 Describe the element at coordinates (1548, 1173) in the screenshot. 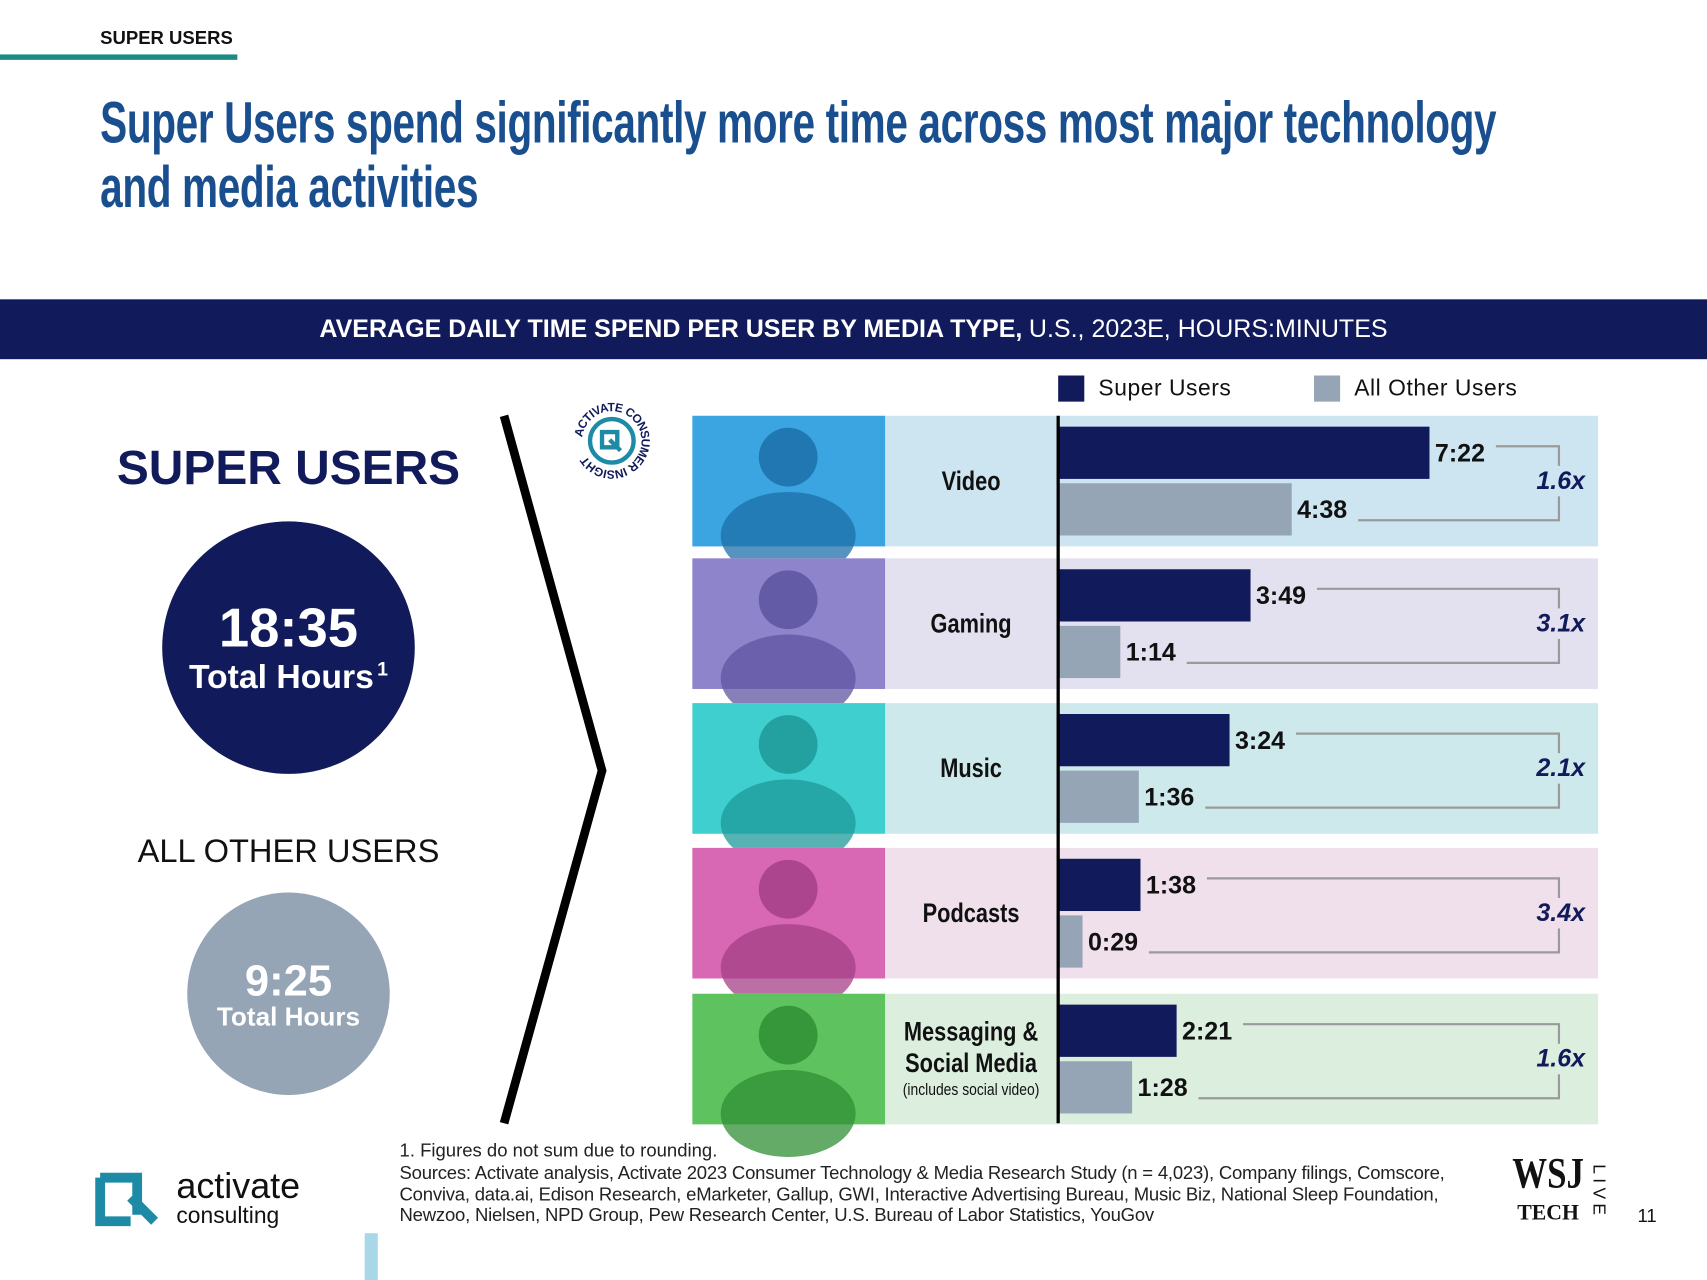

I see `partner-name: WSJ` at that location.